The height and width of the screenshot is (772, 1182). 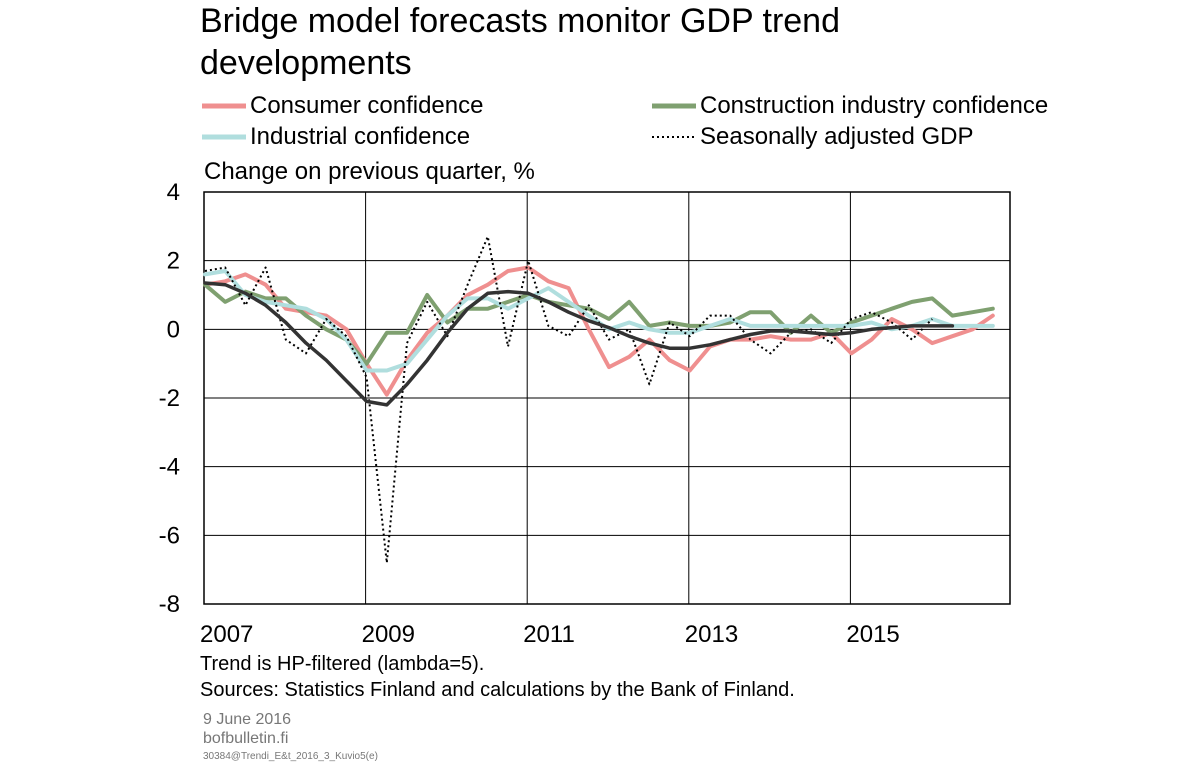 I want to click on y-tick-label: 2, so click(x=173, y=261).